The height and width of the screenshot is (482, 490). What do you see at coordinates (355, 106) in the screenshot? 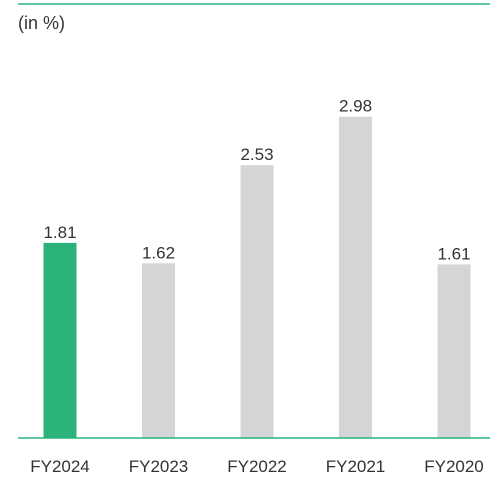
I see `value-label-fy2021: 2.98` at bounding box center [355, 106].